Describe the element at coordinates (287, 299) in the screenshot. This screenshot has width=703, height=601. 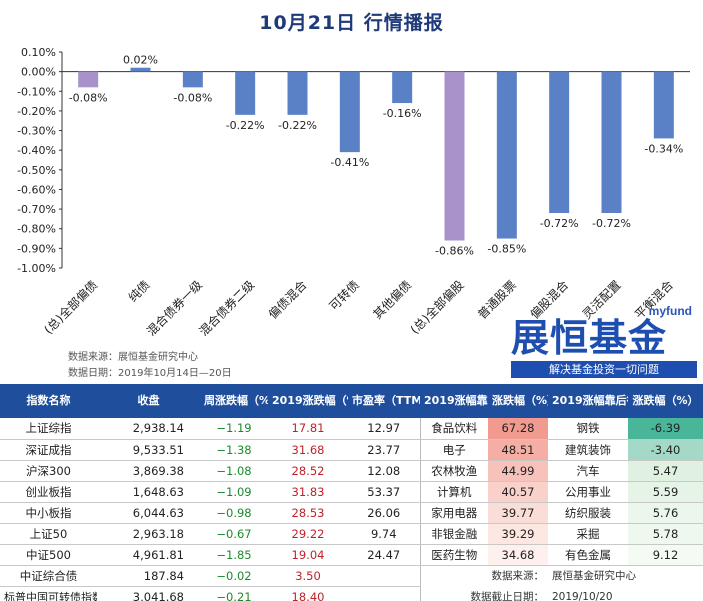
I see `x-tick-label: 偏债混合` at that location.